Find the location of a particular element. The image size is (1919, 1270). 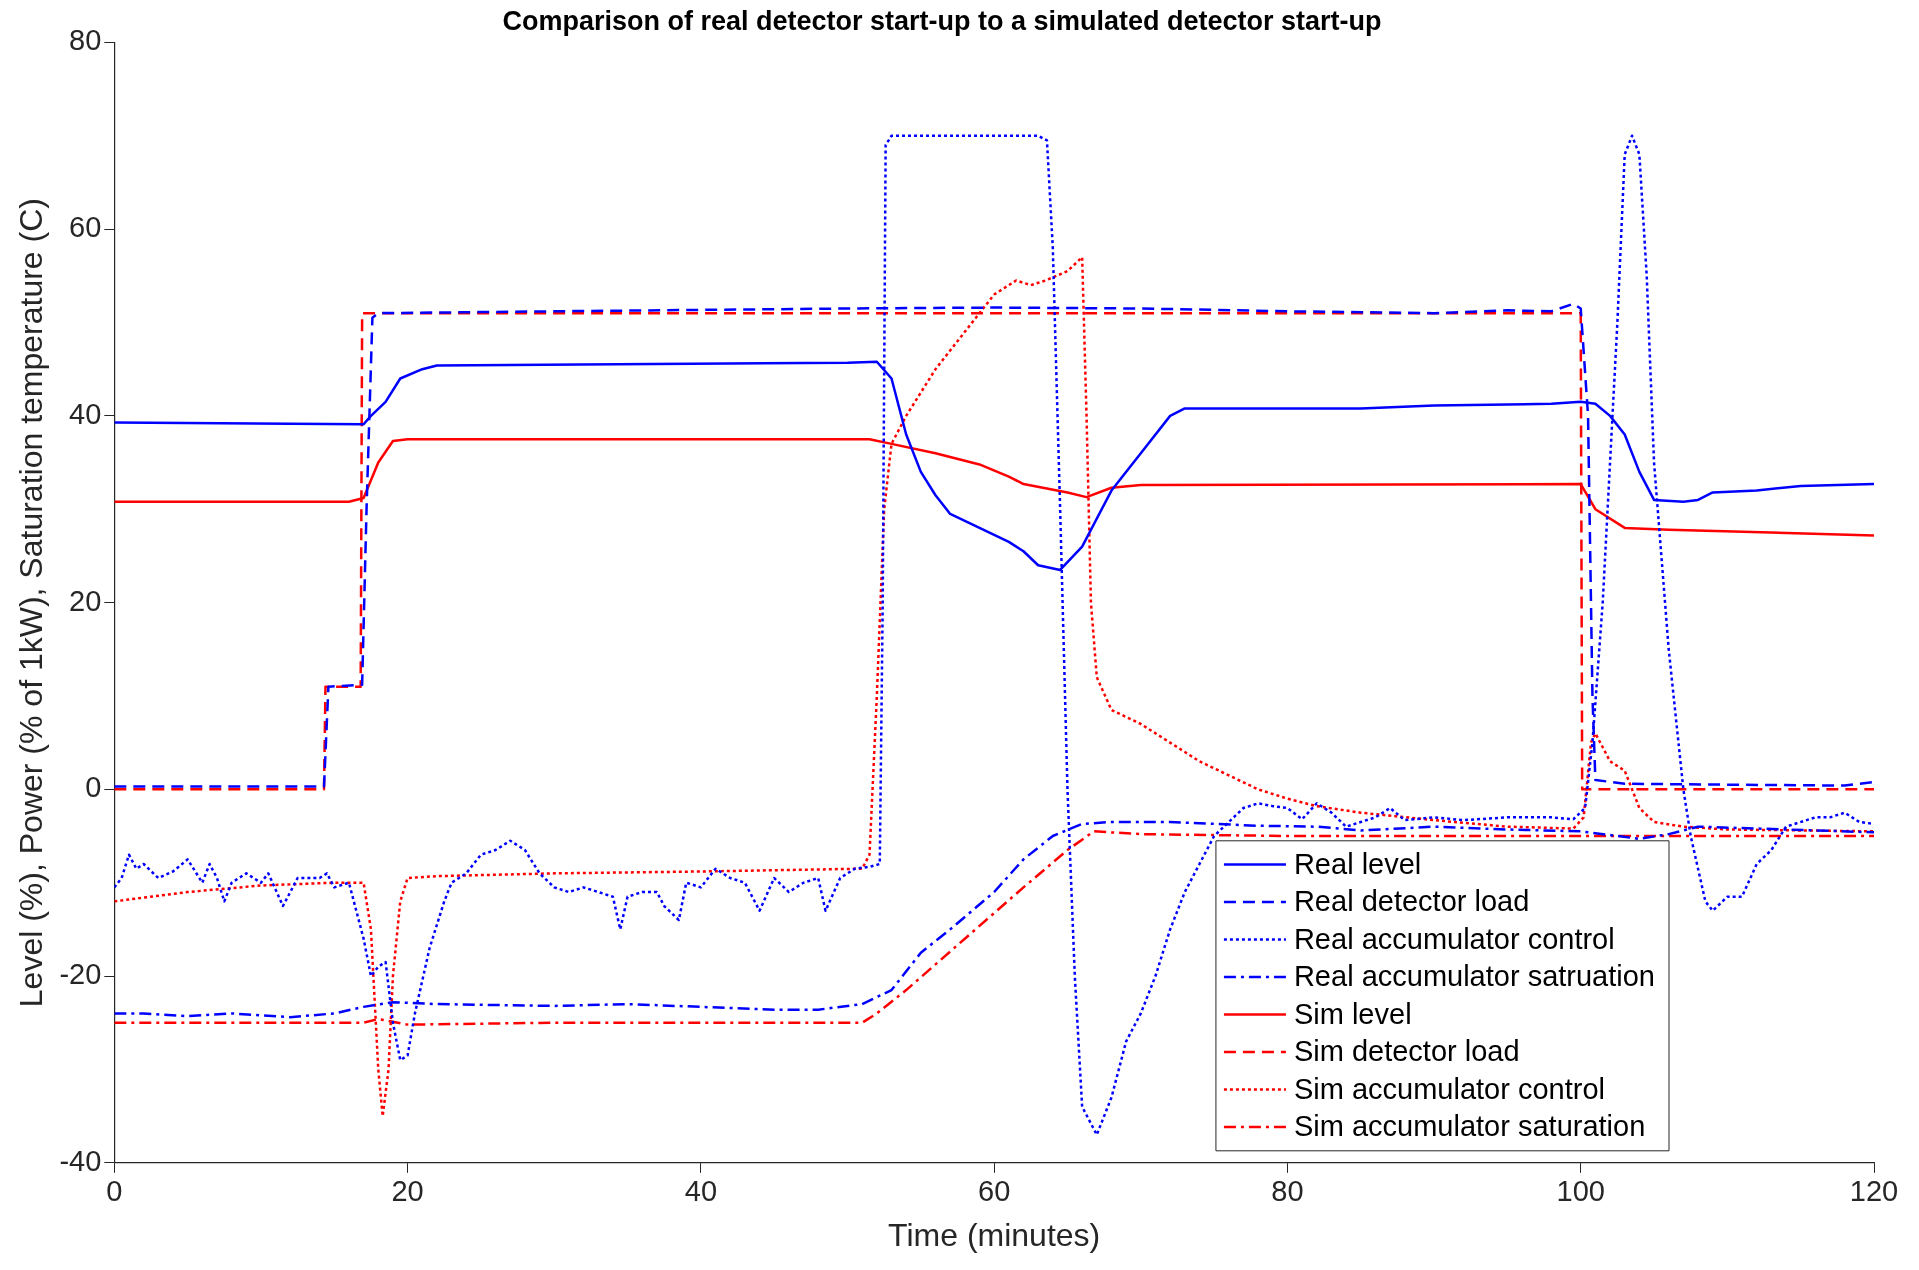

y-tick-label: -40 is located at coordinates (80, 1160).